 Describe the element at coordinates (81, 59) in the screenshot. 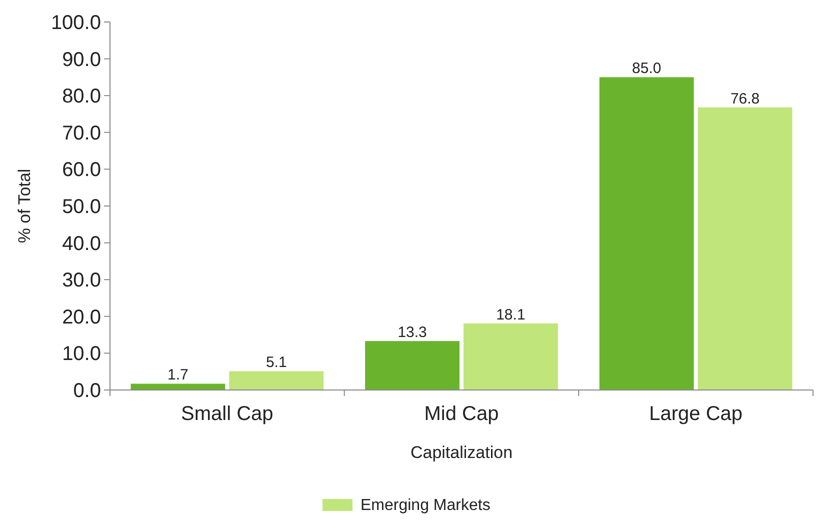

I see `y-tick-label: 90.0` at that location.